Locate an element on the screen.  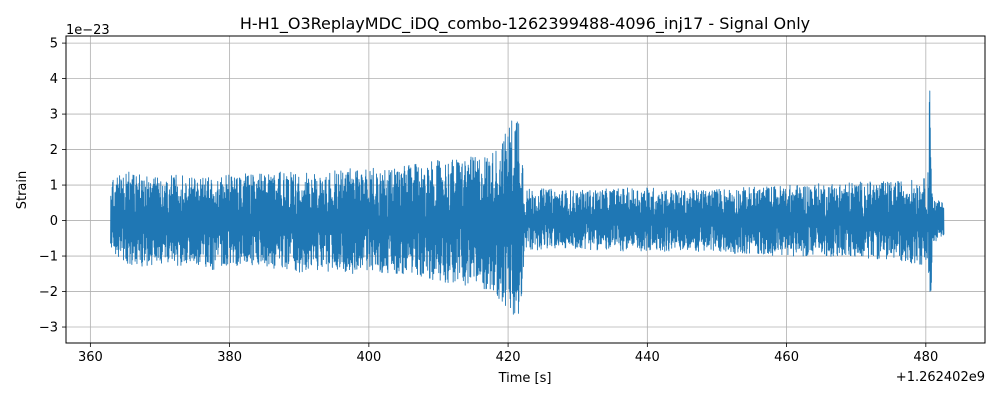
y-scale-label: 1e−23 is located at coordinates (88, 30).